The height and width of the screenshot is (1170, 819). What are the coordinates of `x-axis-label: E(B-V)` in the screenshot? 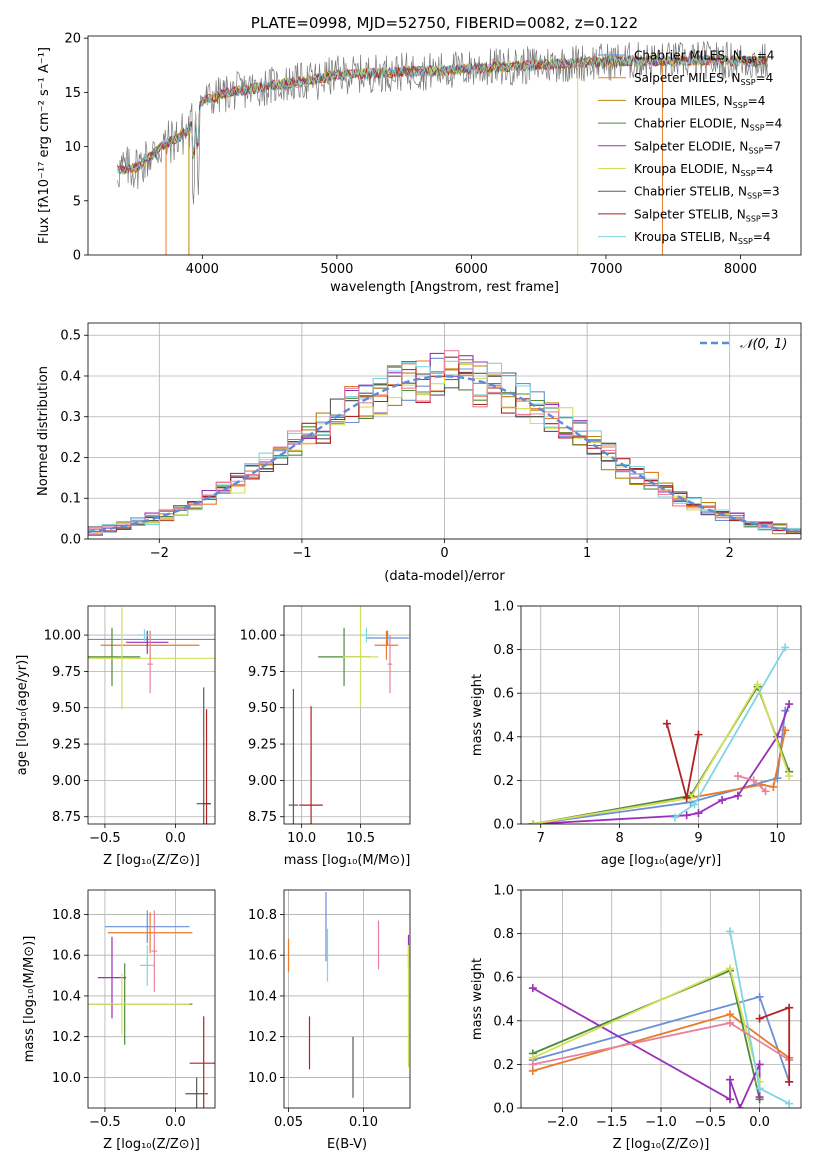 It's located at (347, 1144).